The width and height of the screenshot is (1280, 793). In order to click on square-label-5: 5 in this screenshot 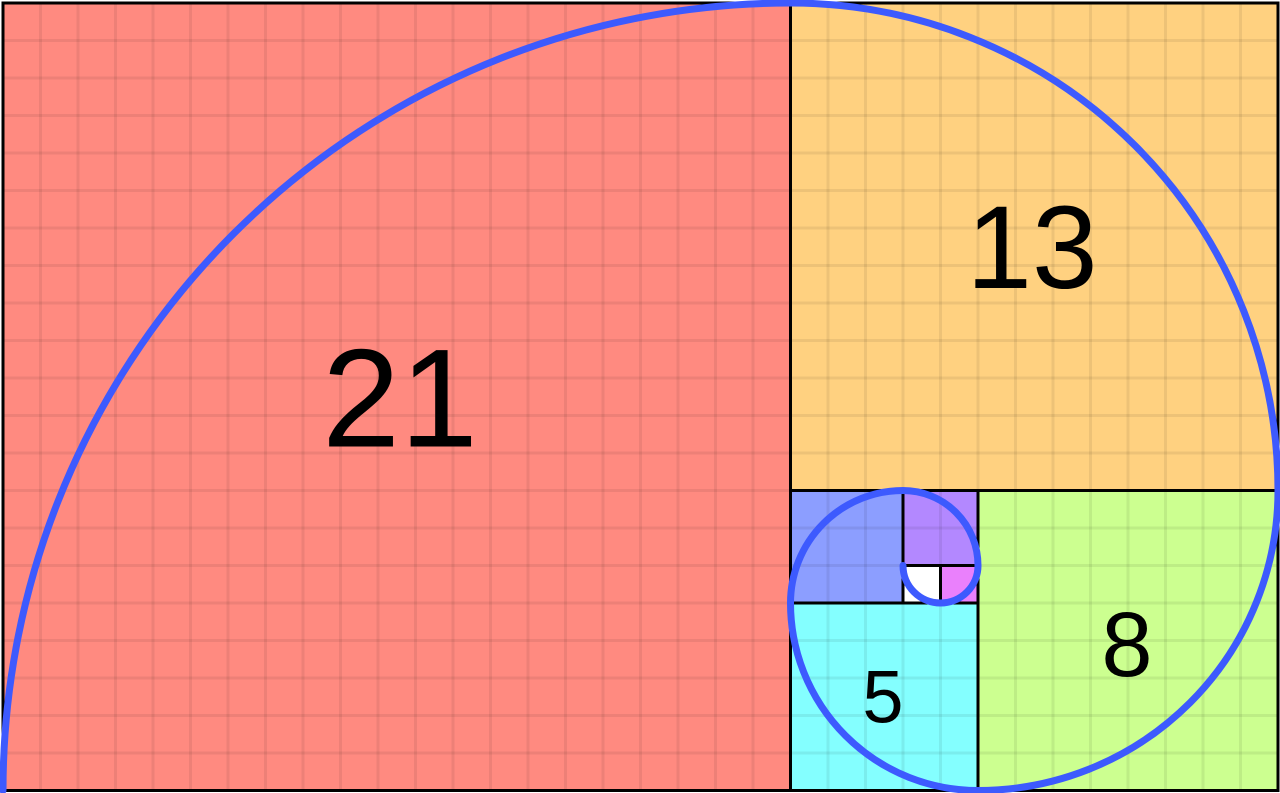, I will do `click(882, 697)`.